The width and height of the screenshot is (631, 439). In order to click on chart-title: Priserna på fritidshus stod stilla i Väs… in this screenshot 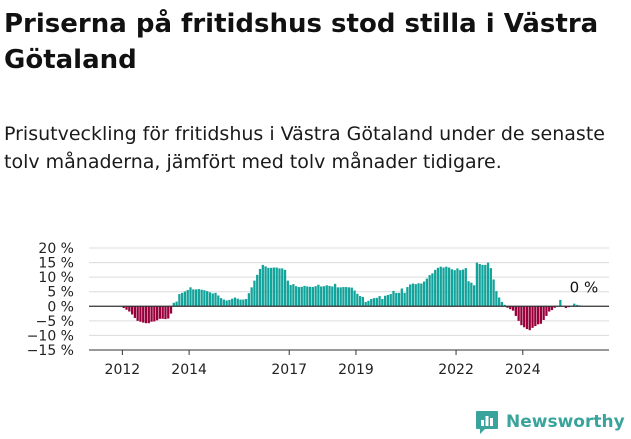, I will do `click(301, 42)`.